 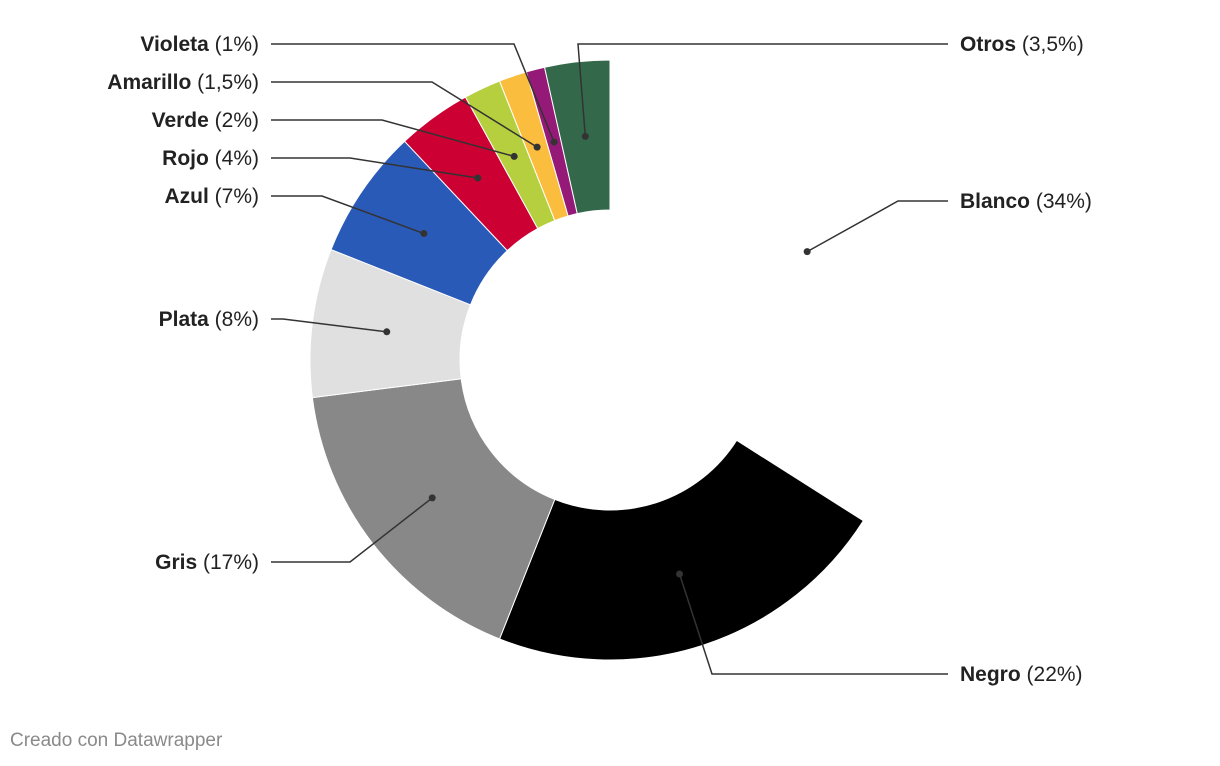 What do you see at coordinates (514, 156) in the screenshot?
I see `leader-dot-verde` at bounding box center [514, 156].